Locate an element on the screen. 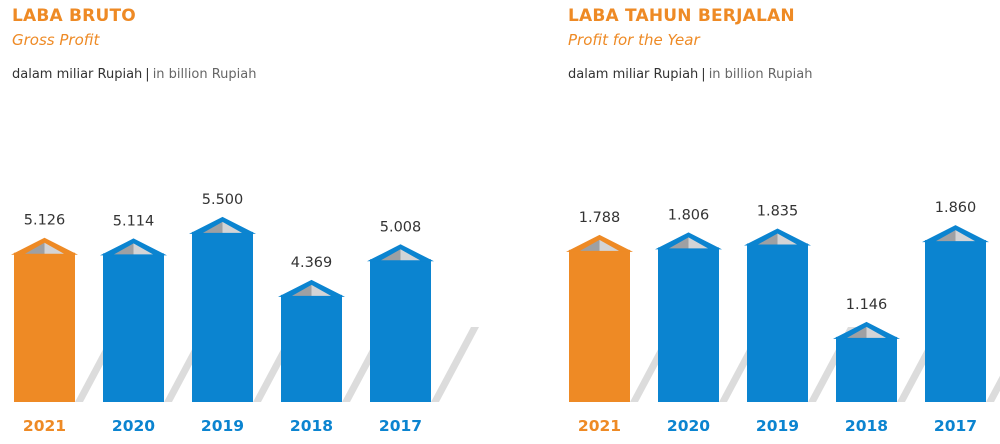  data-label: 5.500 is located at coordinates (223, 200).